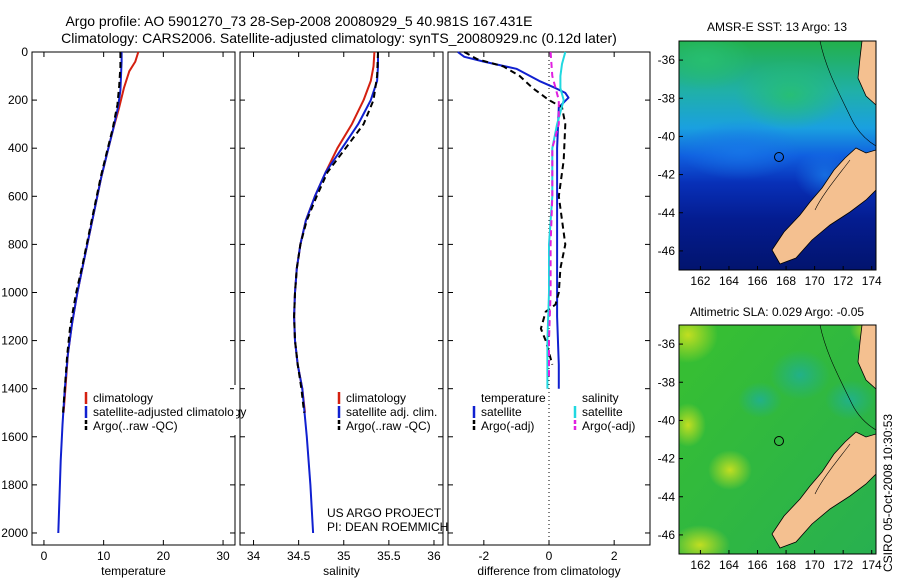 Image resolution: width=900 pixels, height=580 pixels. What do you see at coordinates (843, 281) in the screenshot?
I see `sst-map-x-tick-label: 172` at bounding box center [843, 281].